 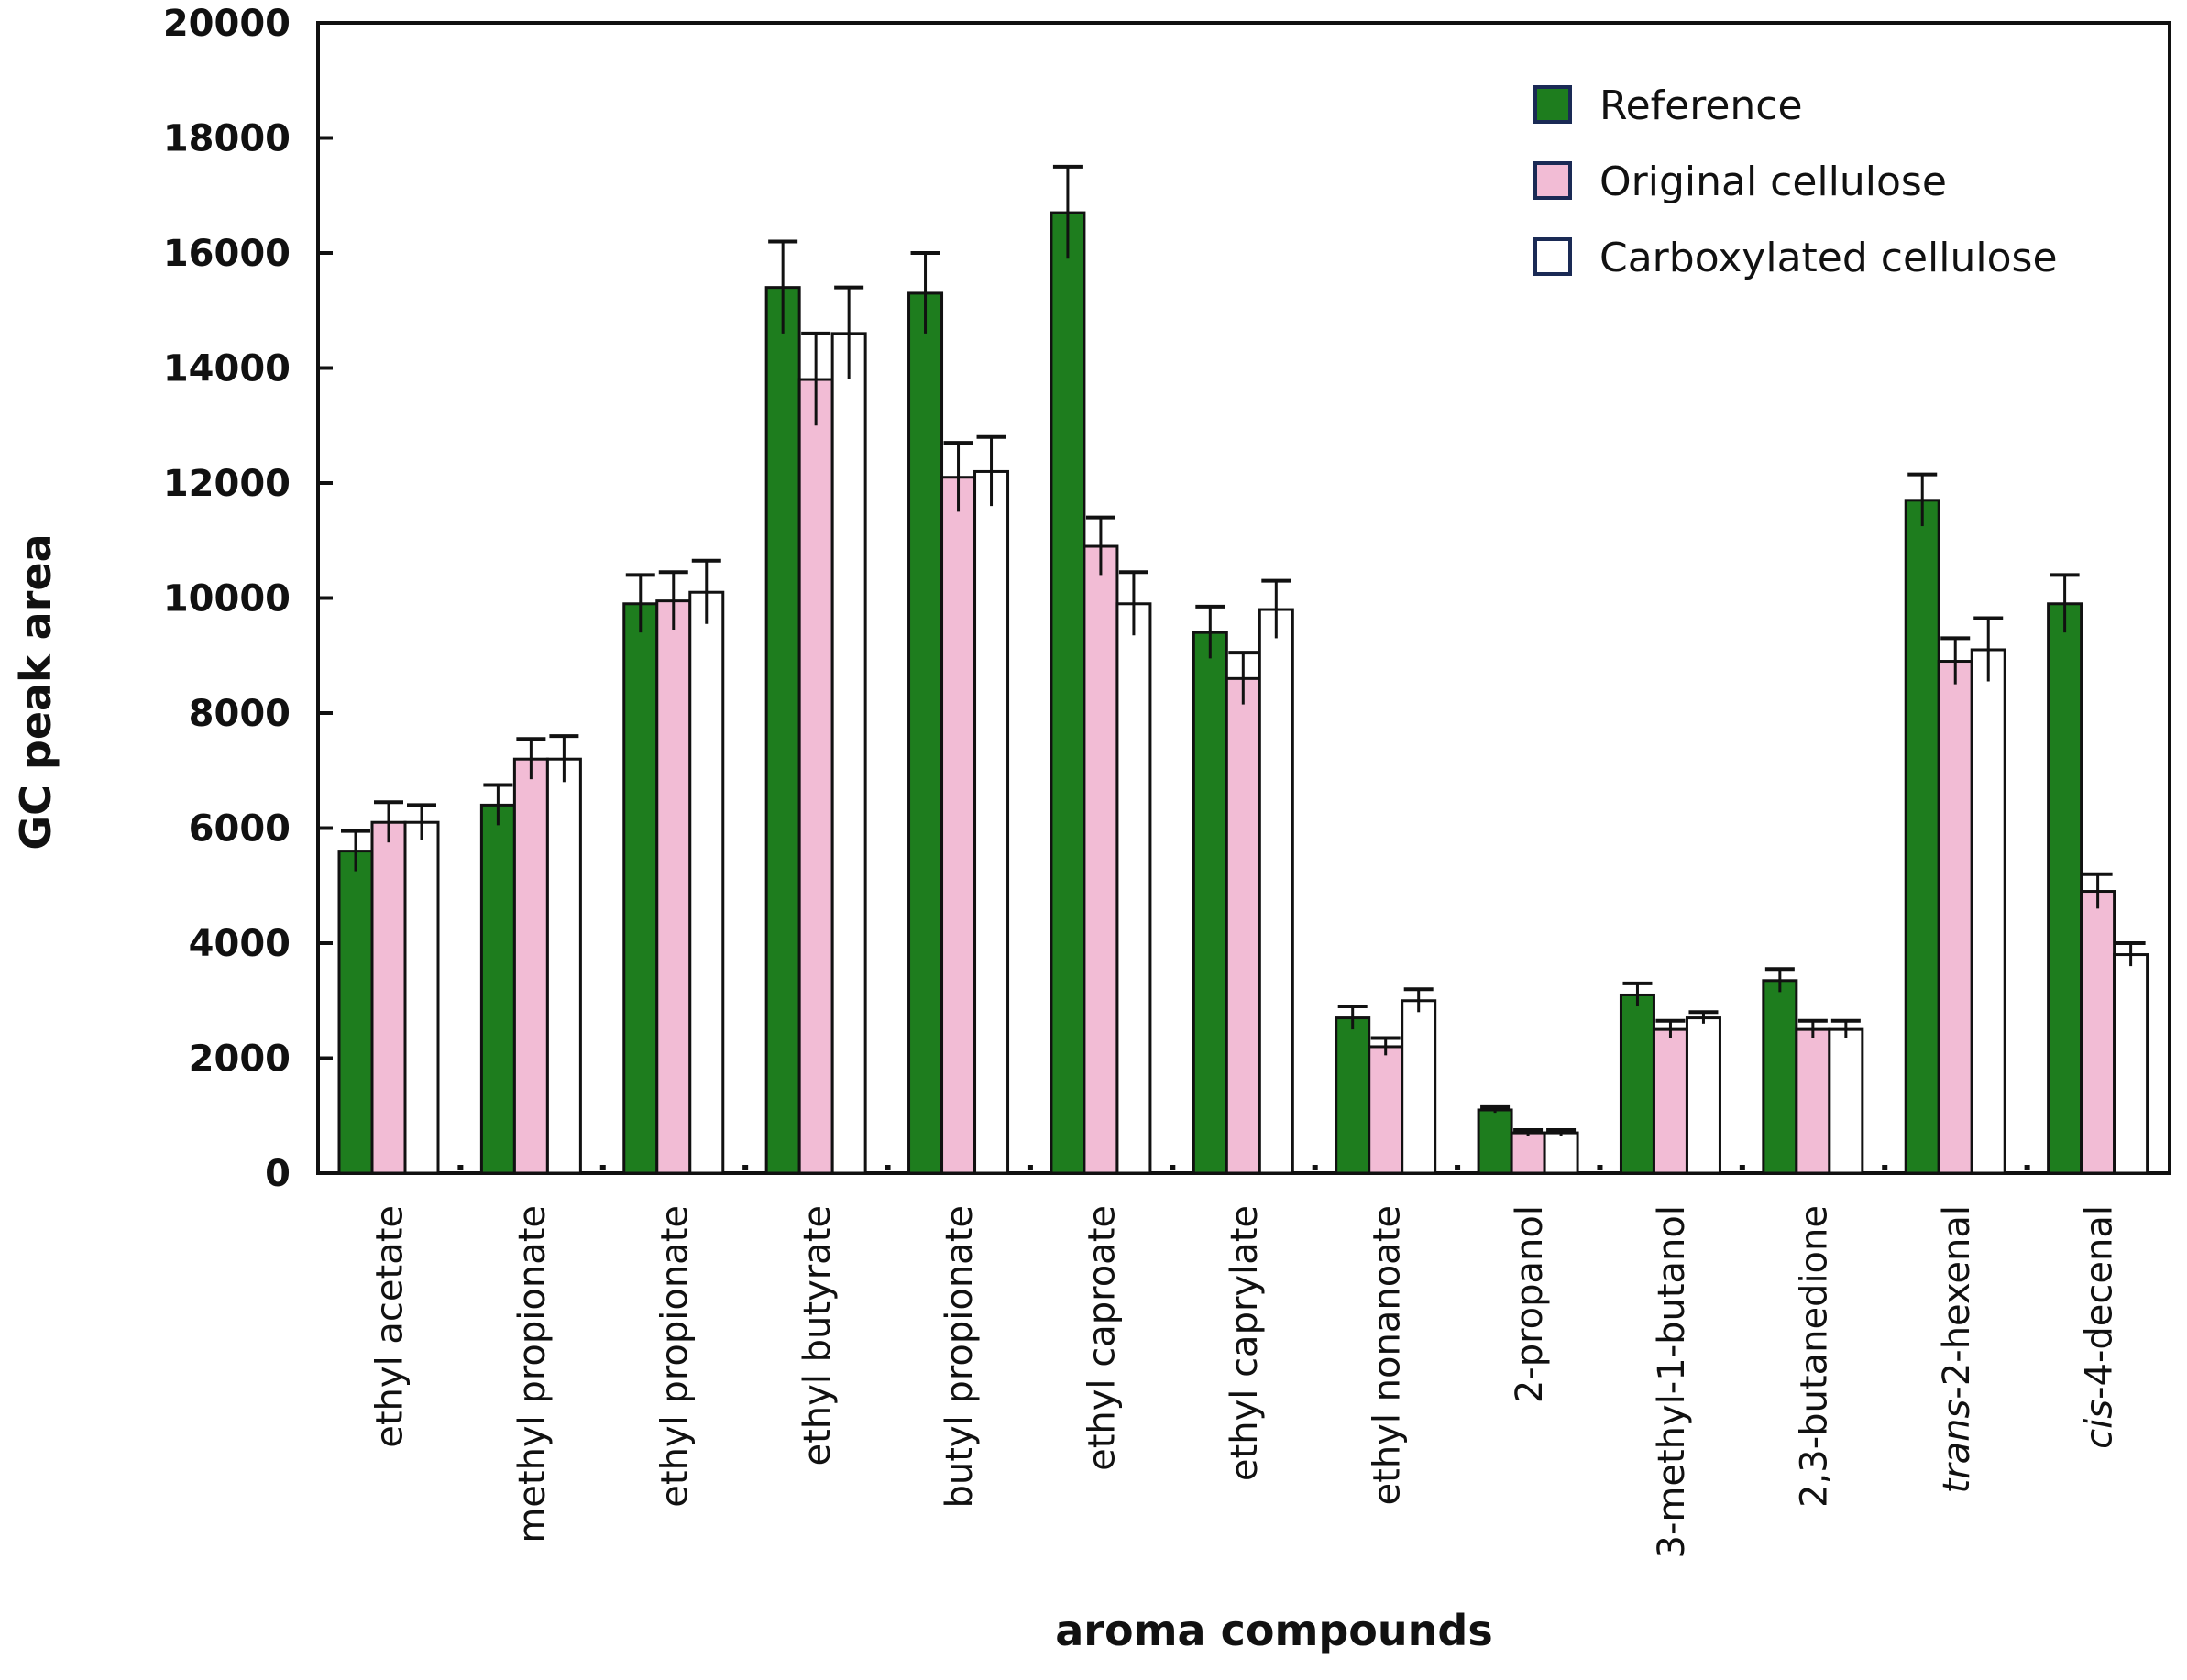 I want to click on y-tick-label: 6000, so click(x=240, y=829).